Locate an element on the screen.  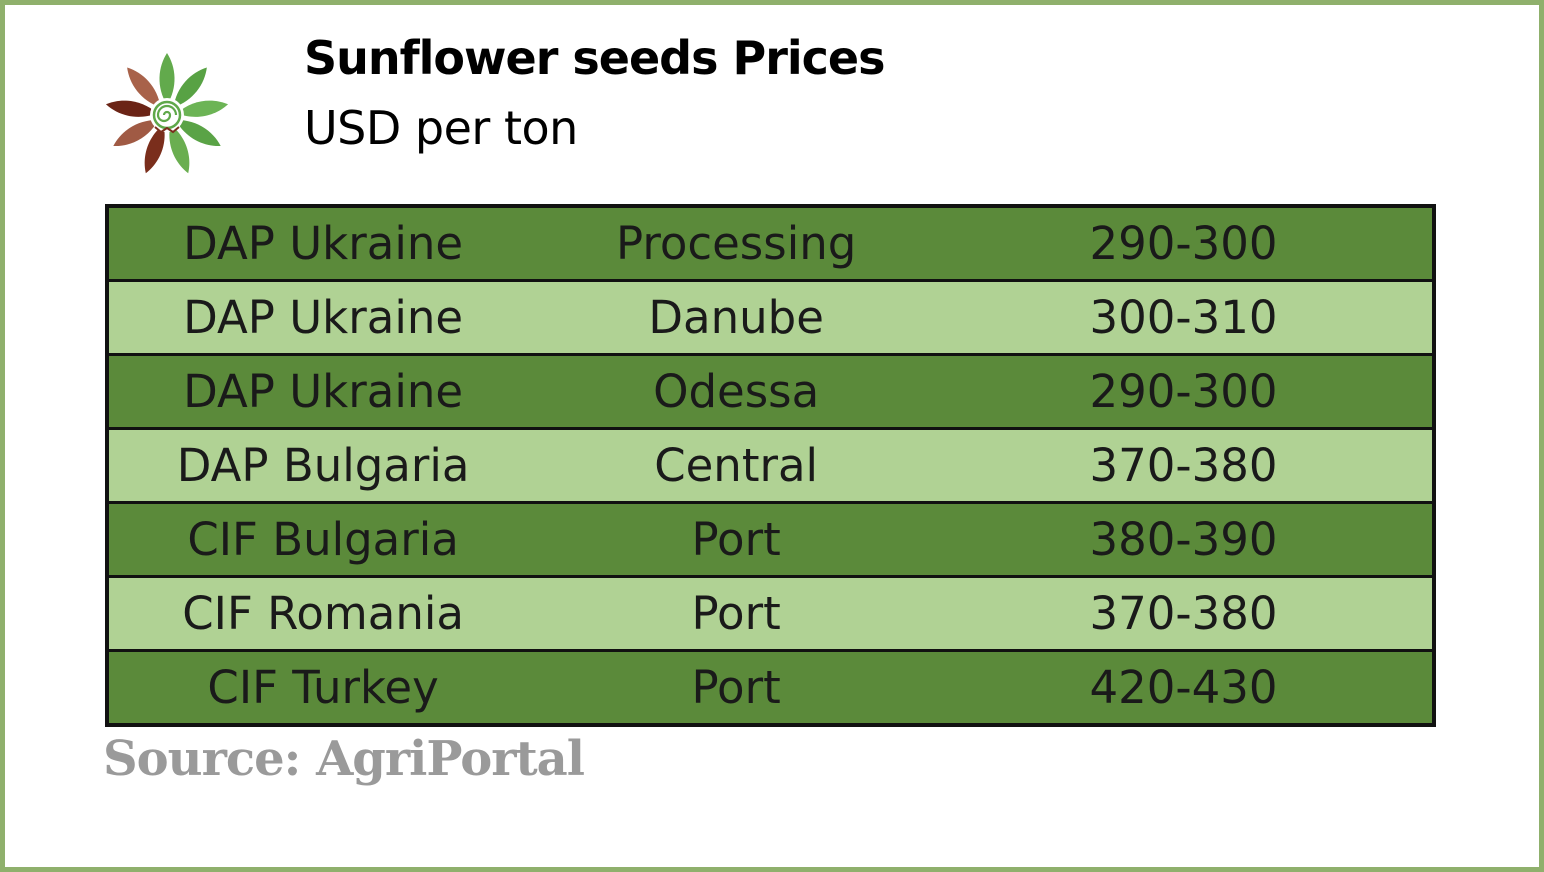
table-row: DAP Ukraine Processing 290-300 is located at coordinates (770, 243).